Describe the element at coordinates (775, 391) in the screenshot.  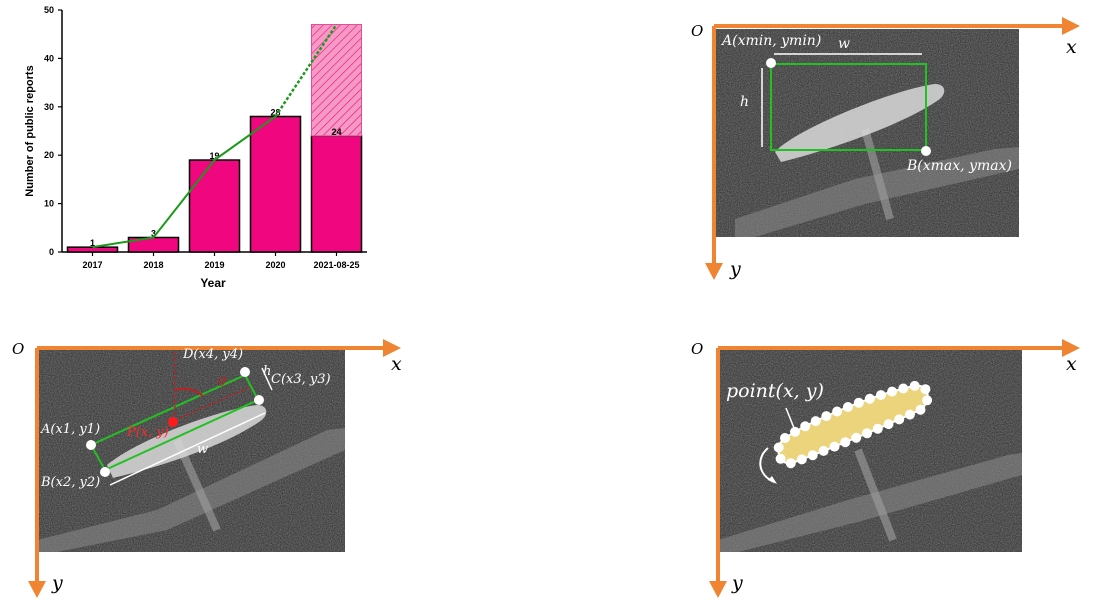
I see `point-label: point(x, y)` at that location.